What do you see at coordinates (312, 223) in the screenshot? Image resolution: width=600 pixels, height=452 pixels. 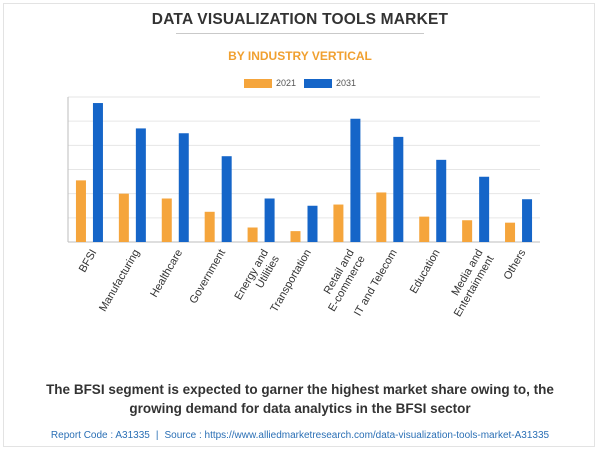 I see `bar-2031-transportation` at bounding box center [312, 223].